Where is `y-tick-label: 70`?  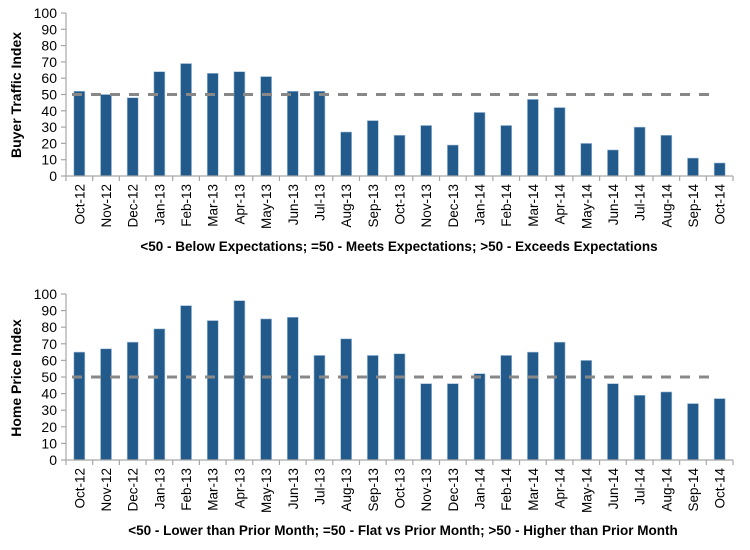
y-tick-label: 70 is located at coordinates (49, 62).